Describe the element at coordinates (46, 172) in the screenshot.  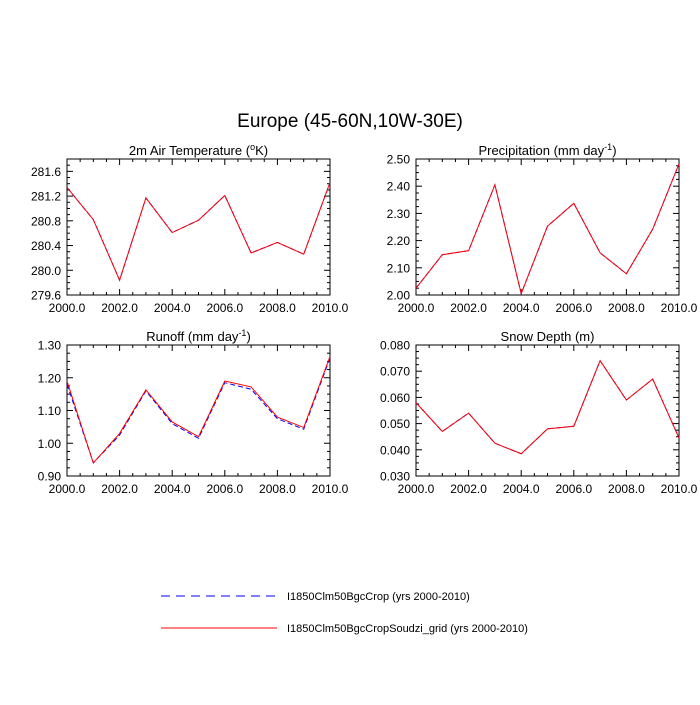
I see `y-tick-label: 281.6` at that location.